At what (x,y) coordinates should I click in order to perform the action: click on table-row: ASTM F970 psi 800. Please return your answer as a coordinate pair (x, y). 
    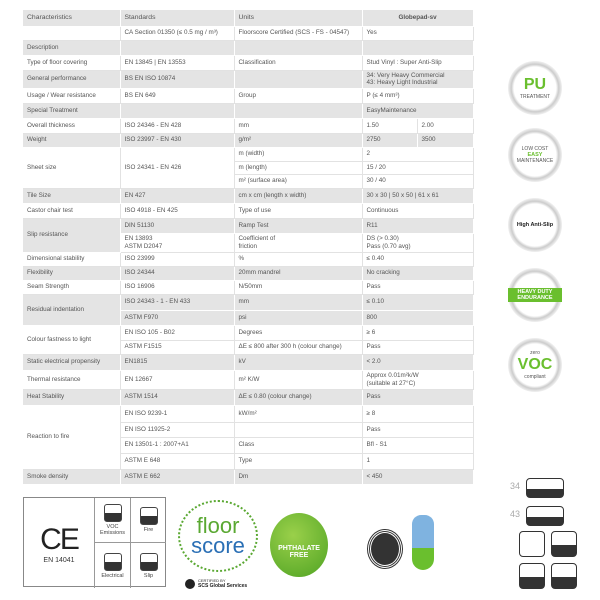
    Looking at the image, I should click on (248, 318).